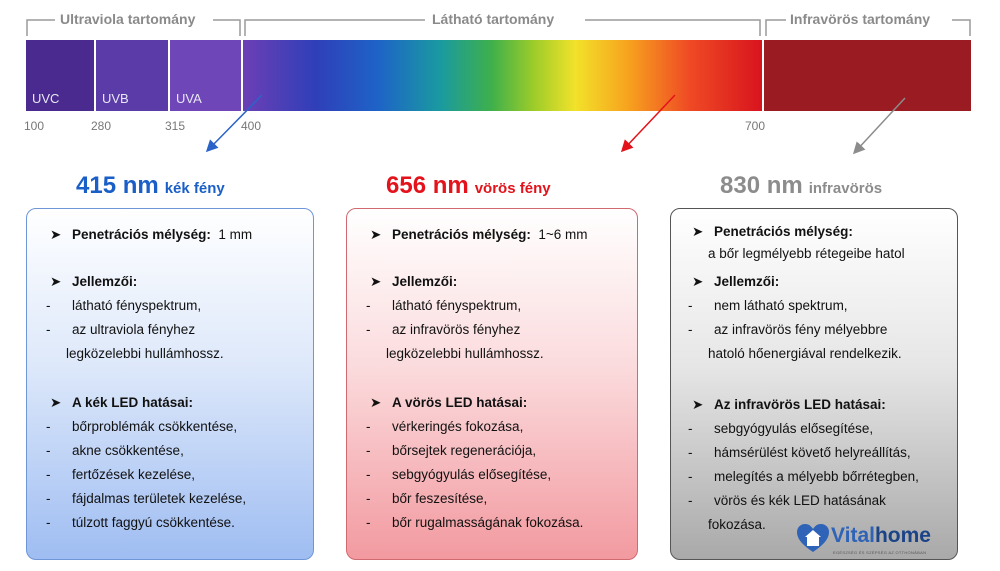 The width and height of the screenshot is (1000, 571). Describe the element at coordinates (488, 522) in the screenshot. I see `line-text: bőr rugalmasságának fokozása.` at that location.